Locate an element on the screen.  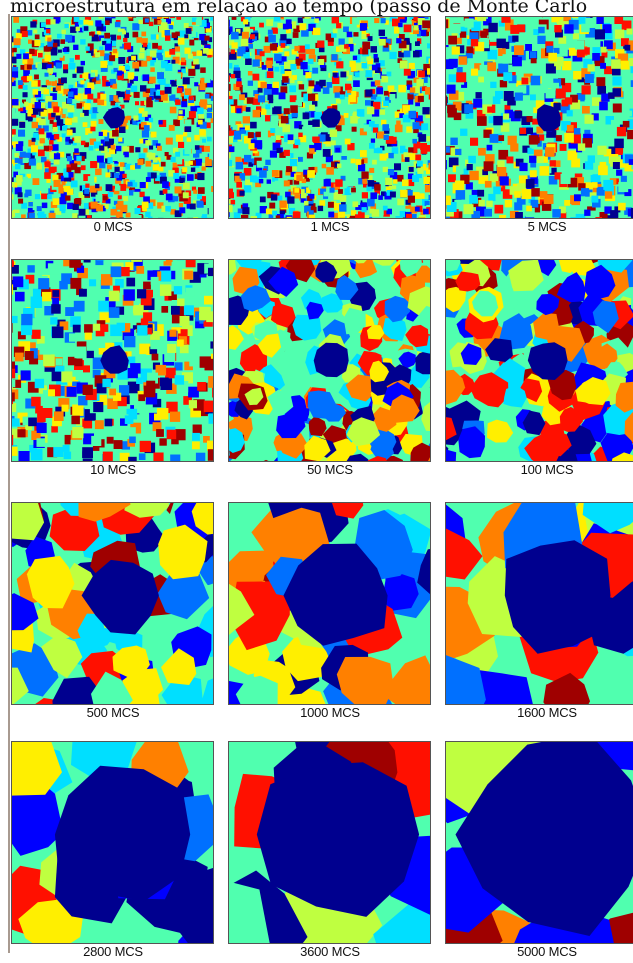
microstructure-panel: 10 MCS is located at coordinates (113, 370).